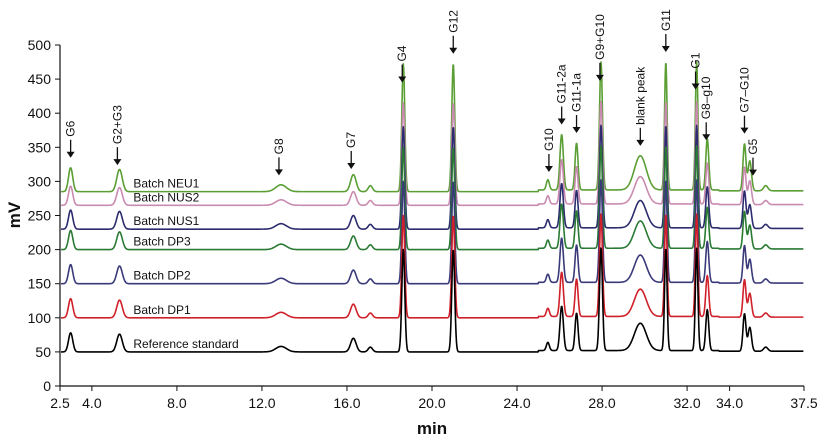 Image resolution: width=825 pixels, height=437 pixels. What do you see at coordinates (686, 403) in the screenshot?
I see `x-tick-label: 32.0` at bounding box center [686, 403].